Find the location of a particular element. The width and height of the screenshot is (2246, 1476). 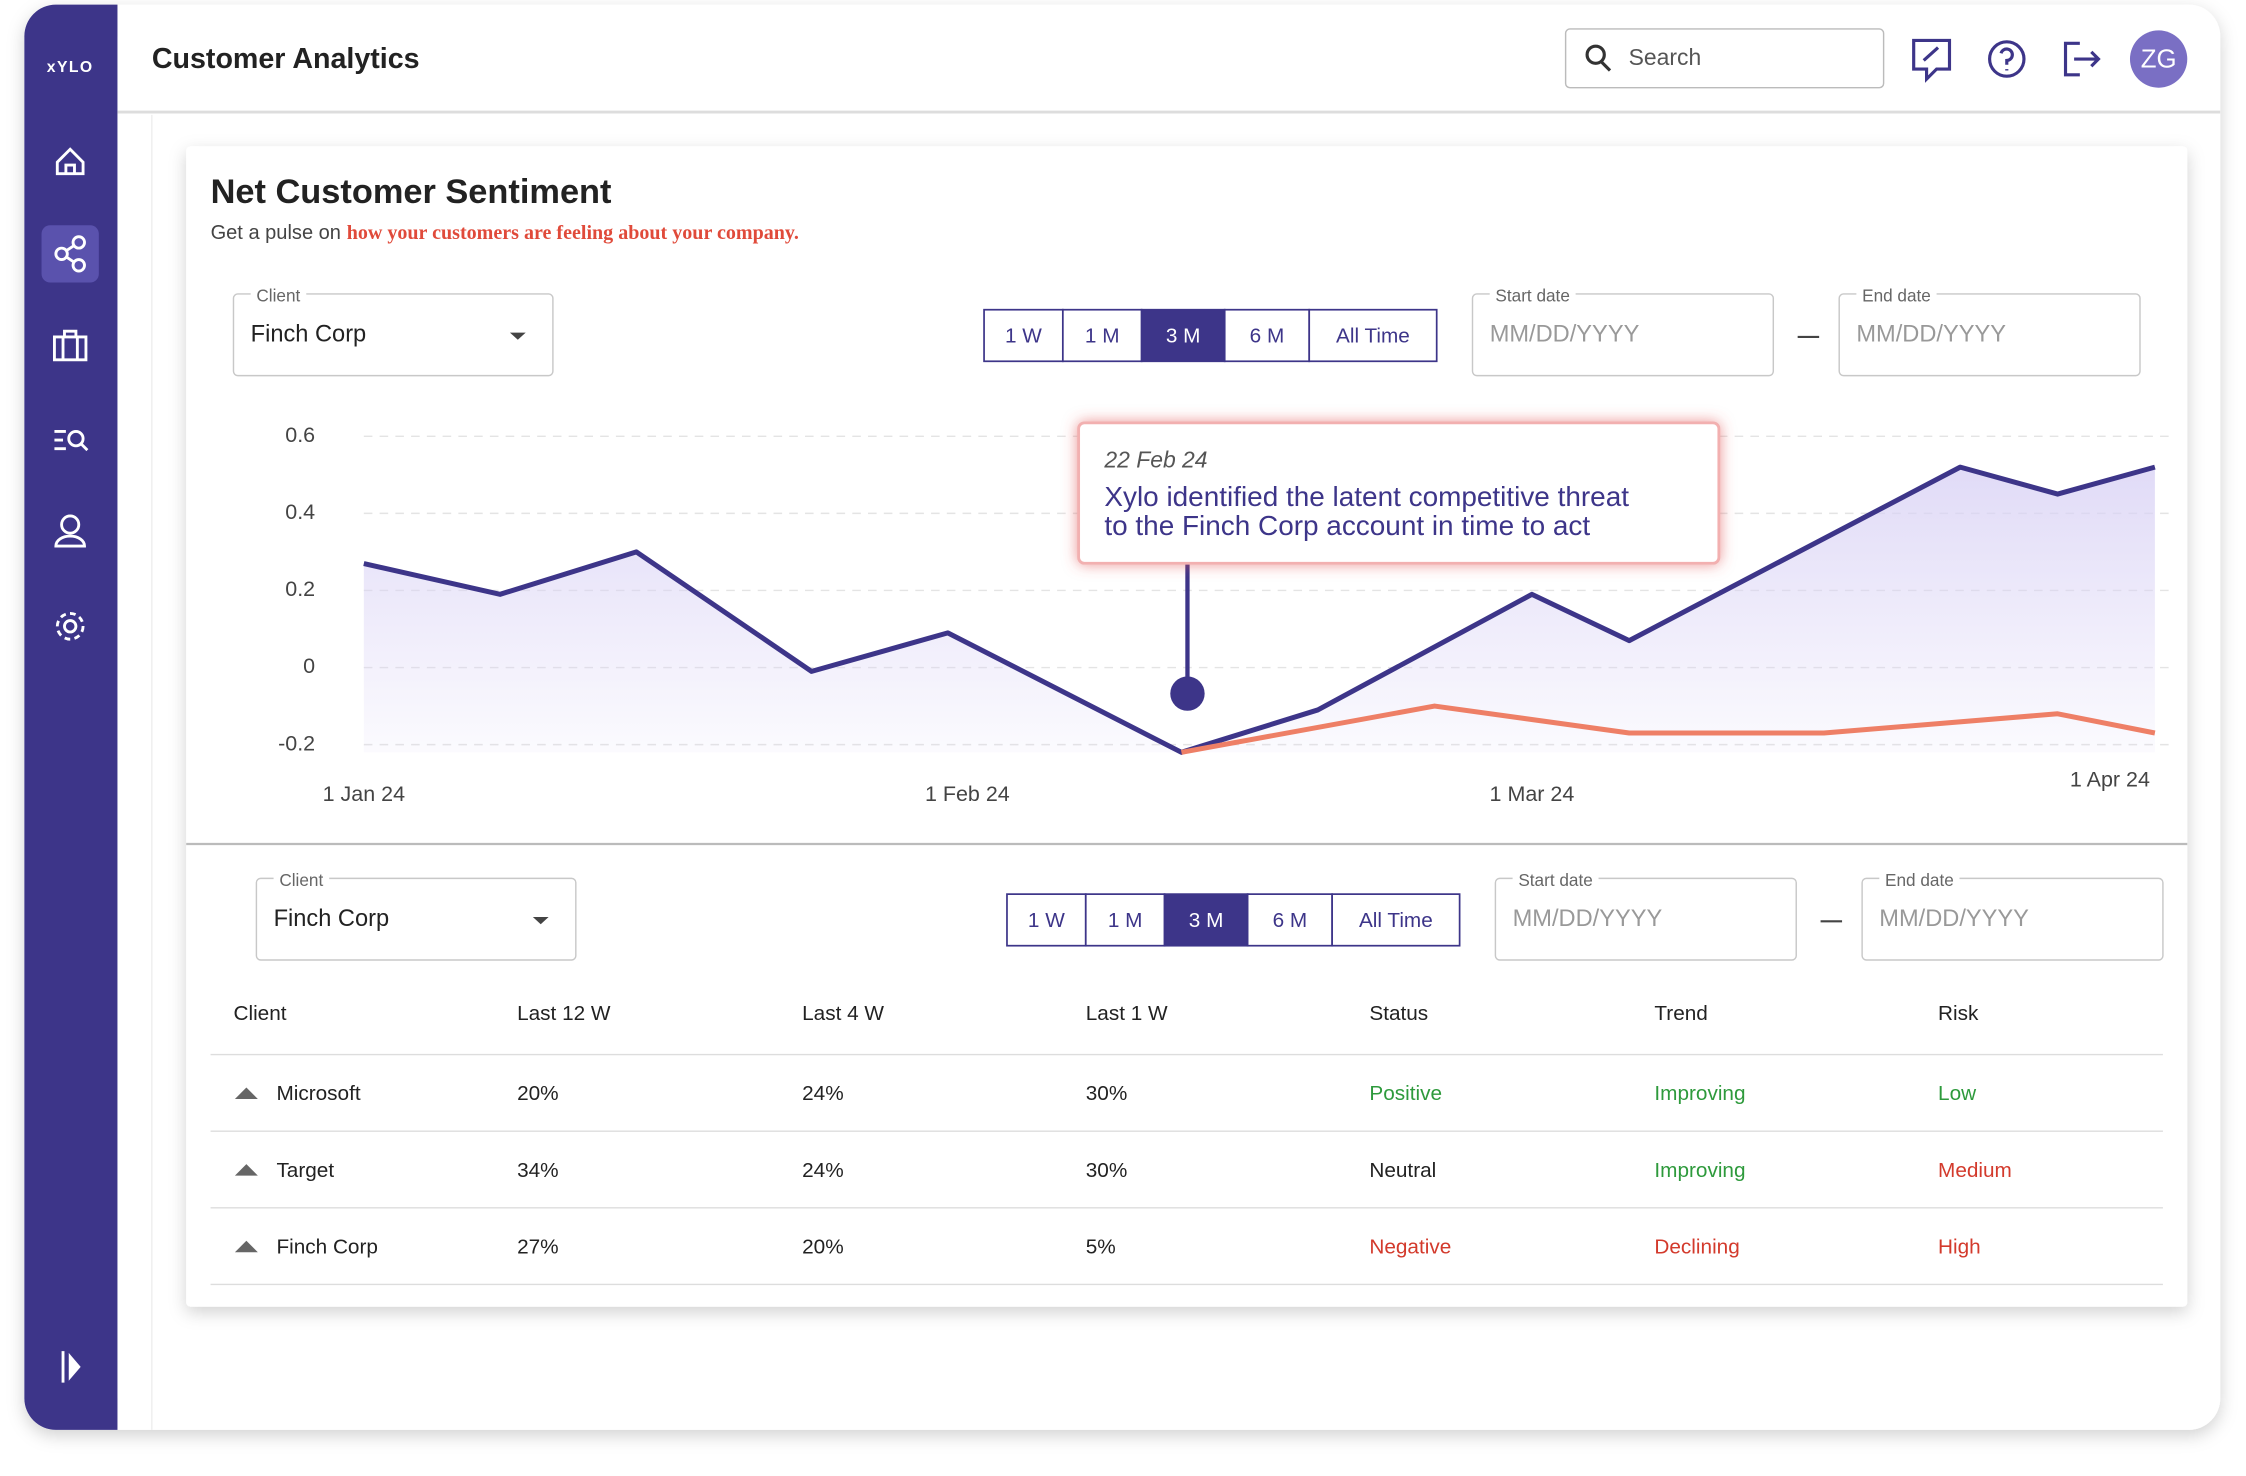

y-tick-label: 0.2 is located at coordinates (300, 589).